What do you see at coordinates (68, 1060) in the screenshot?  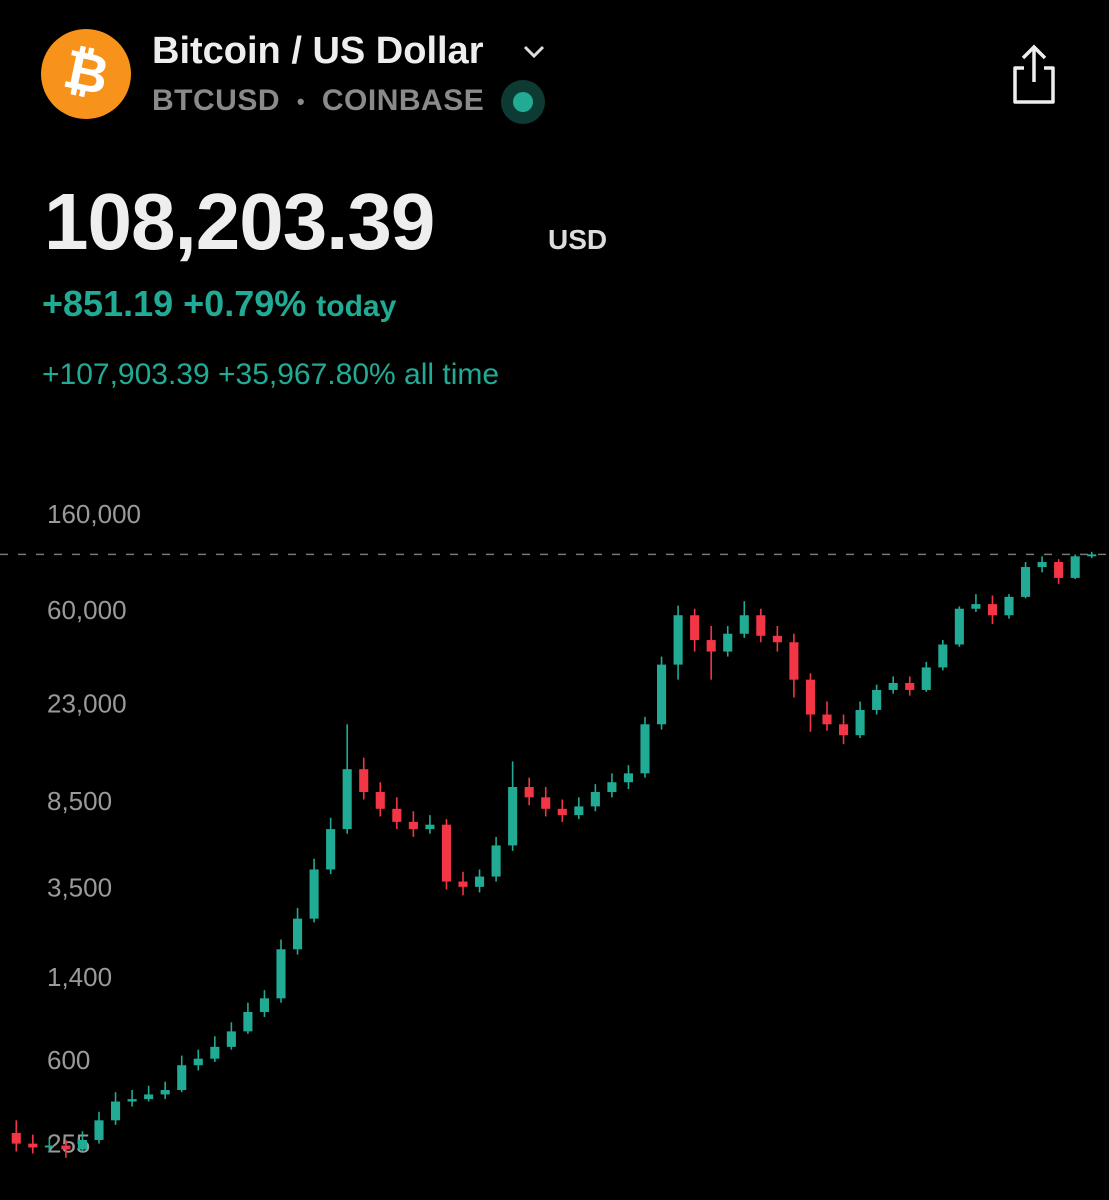 I see `y-tick-label: 600` at bounding box center [68, 1060].